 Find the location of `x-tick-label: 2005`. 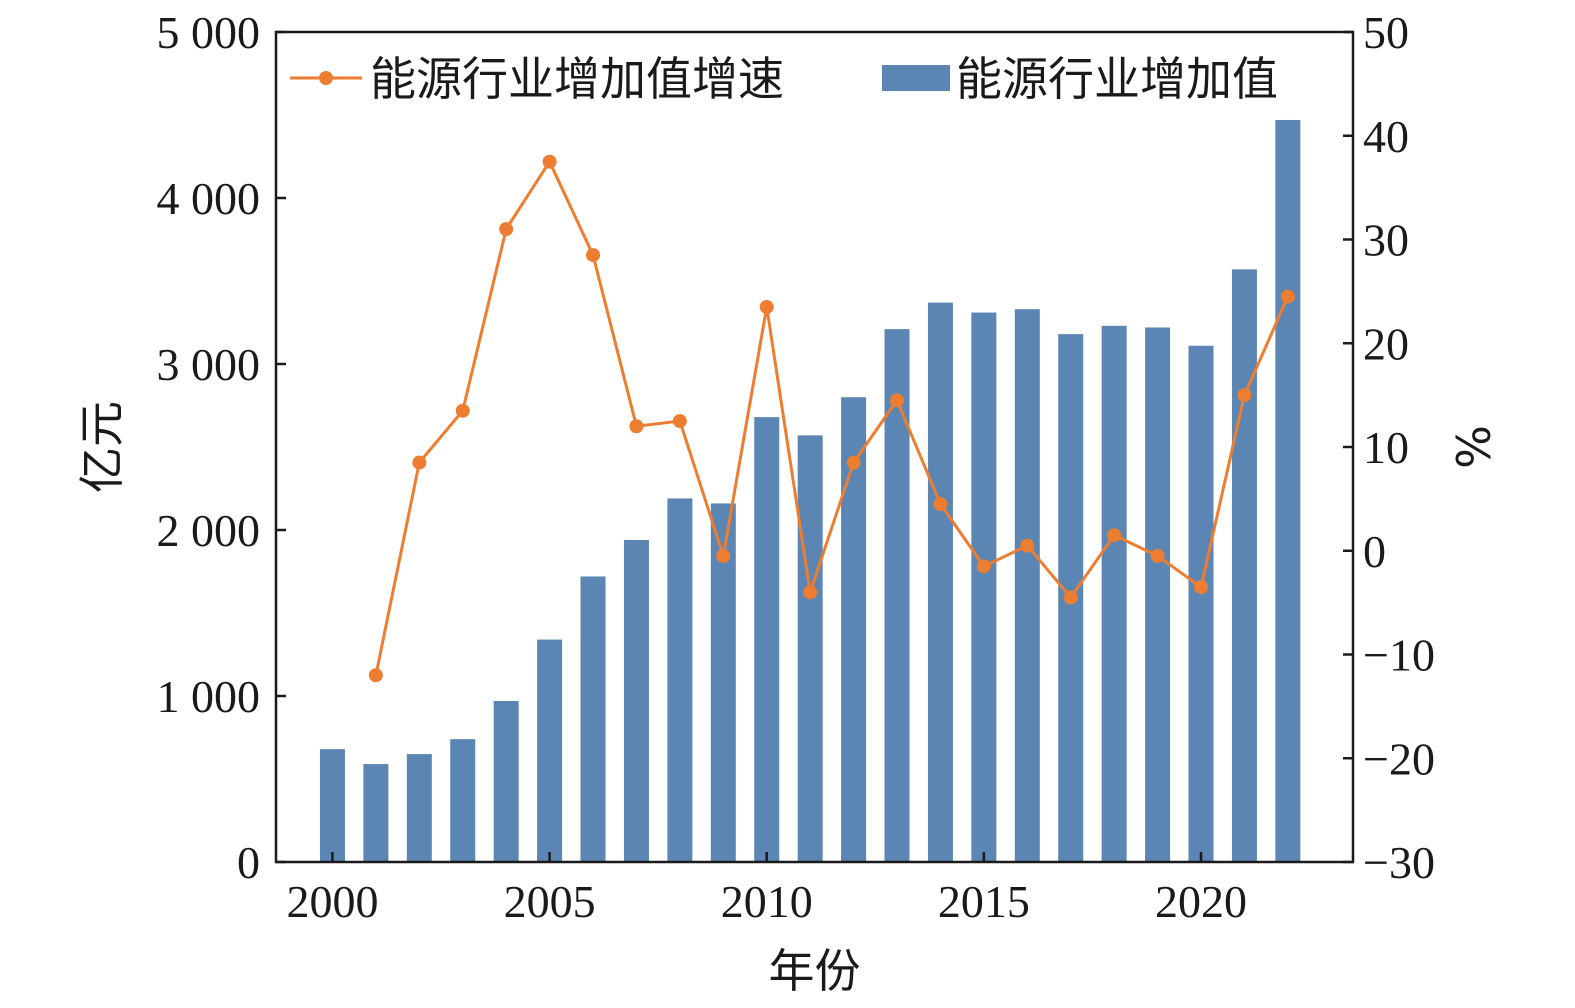

x-tick-label: 2005 is located at coordinates (550, 901).